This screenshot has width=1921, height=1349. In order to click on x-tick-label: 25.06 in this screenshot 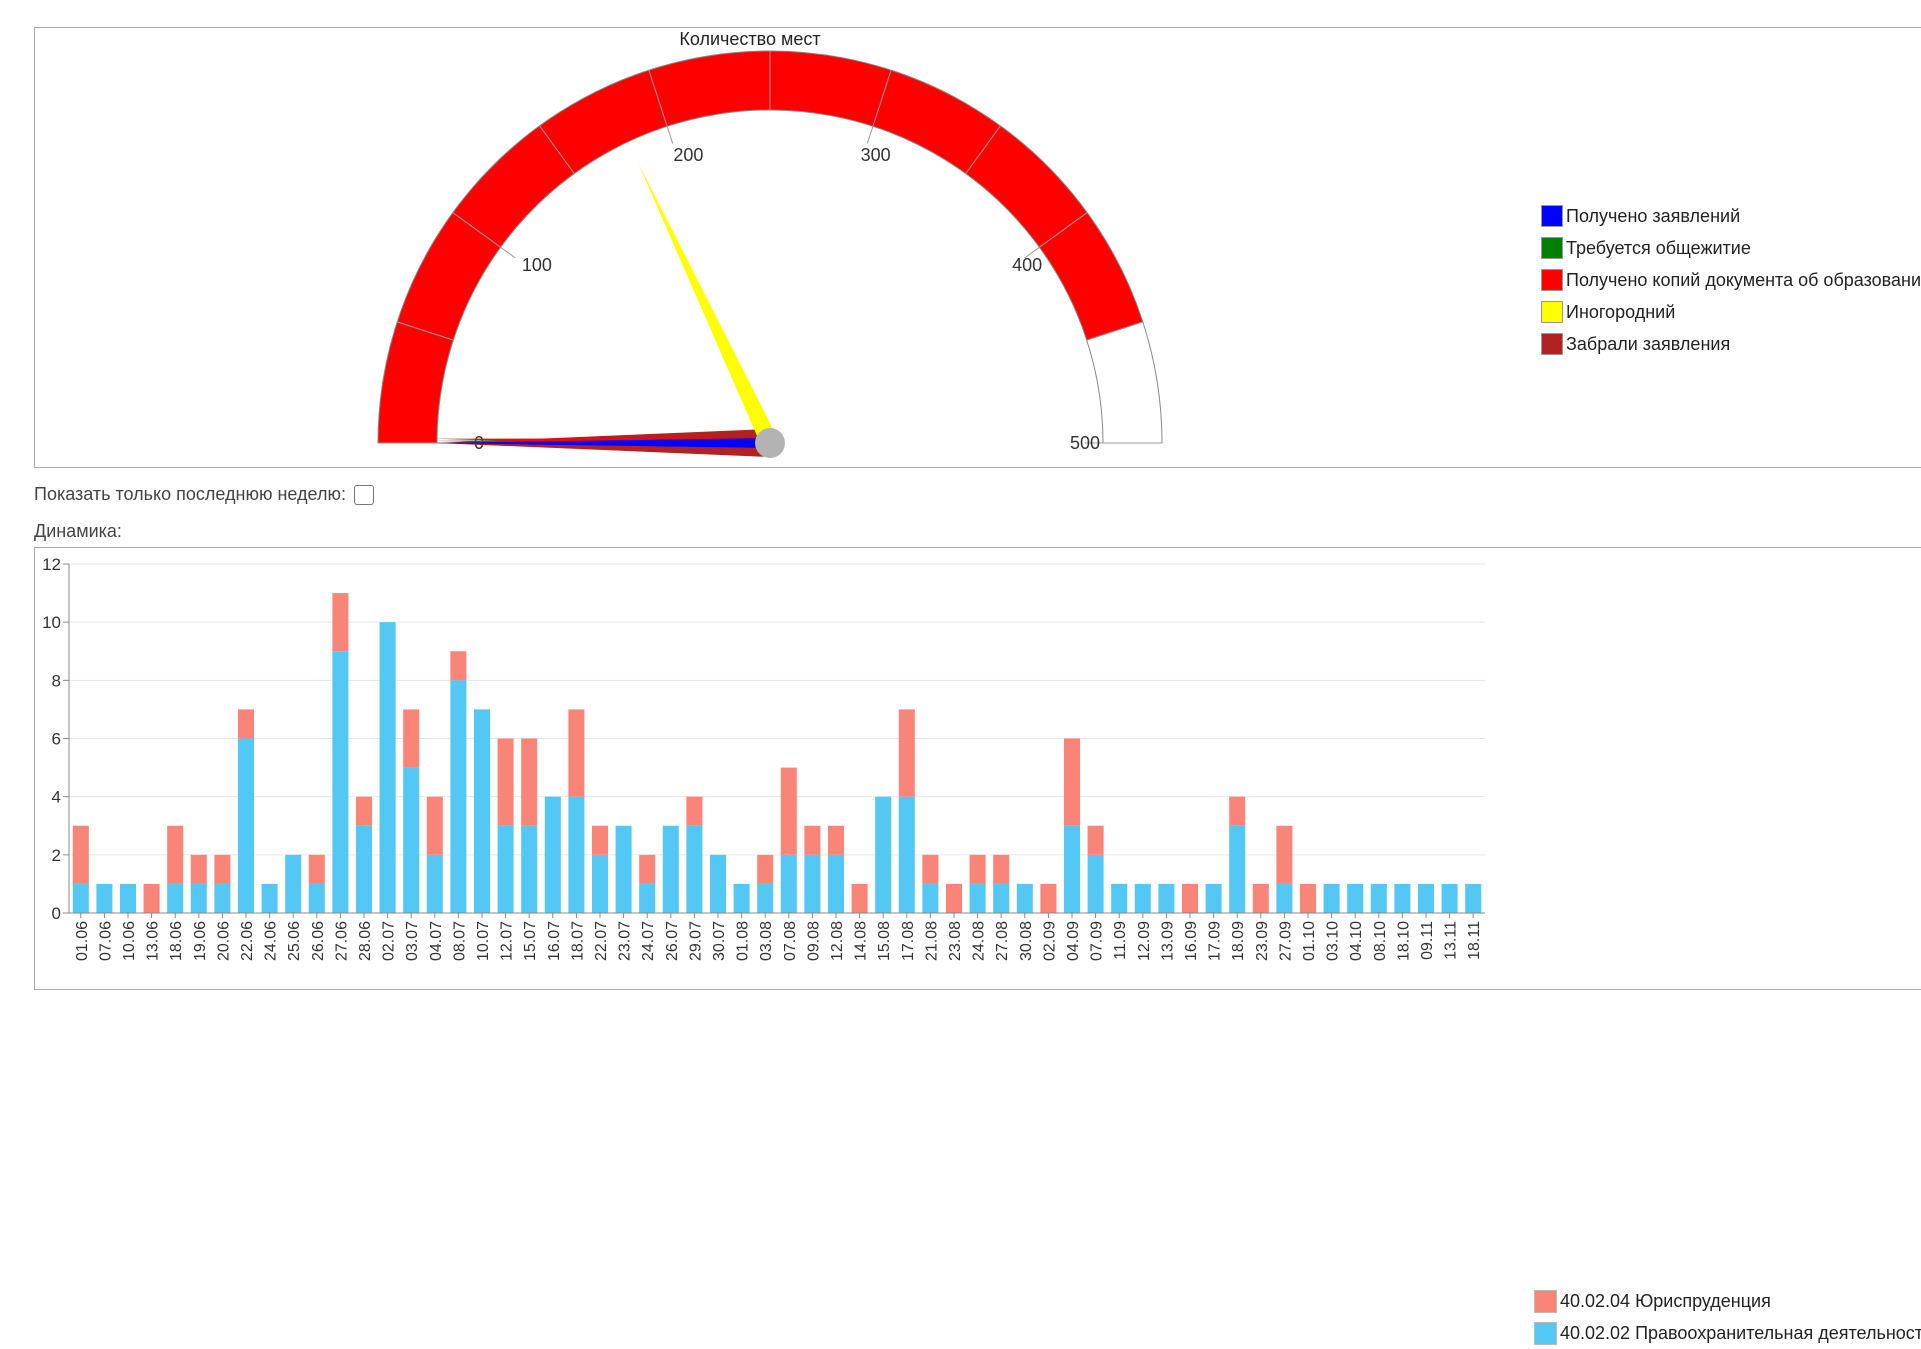, I will do `click(294, 941)`.